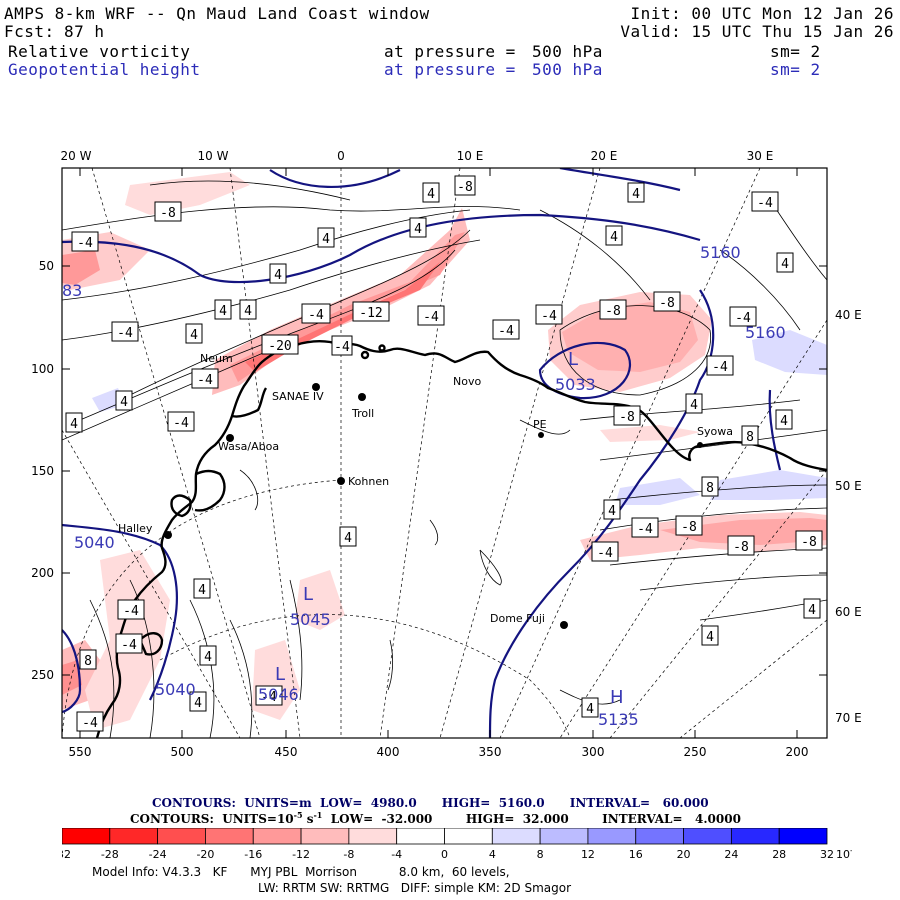 Image resolution: width=900 pixels, height=900 pixels. Describe the element at coordinates (104, 69) in the screenshot. I see `field-2-name: Geopotential height` at that location.